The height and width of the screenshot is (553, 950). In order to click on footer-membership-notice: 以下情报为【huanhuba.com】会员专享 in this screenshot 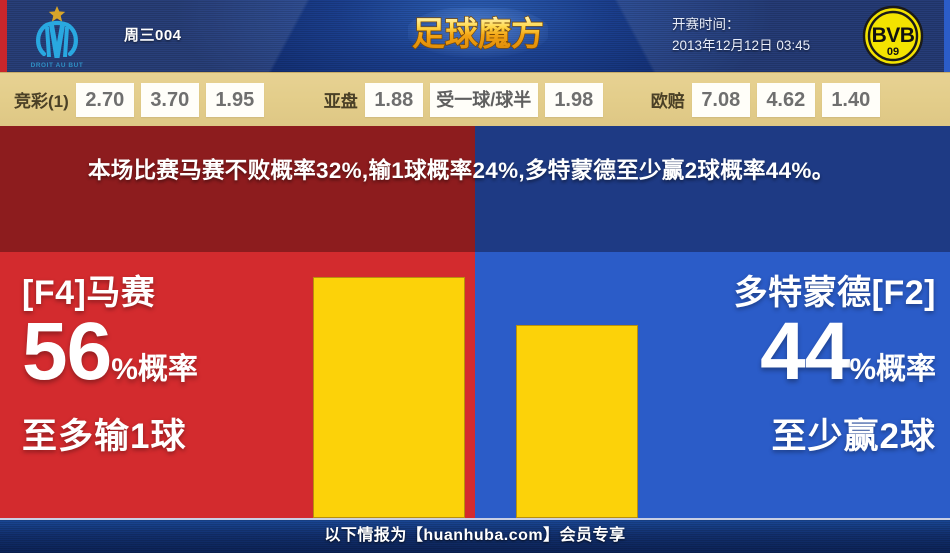, I will do `click(475, 535)`.